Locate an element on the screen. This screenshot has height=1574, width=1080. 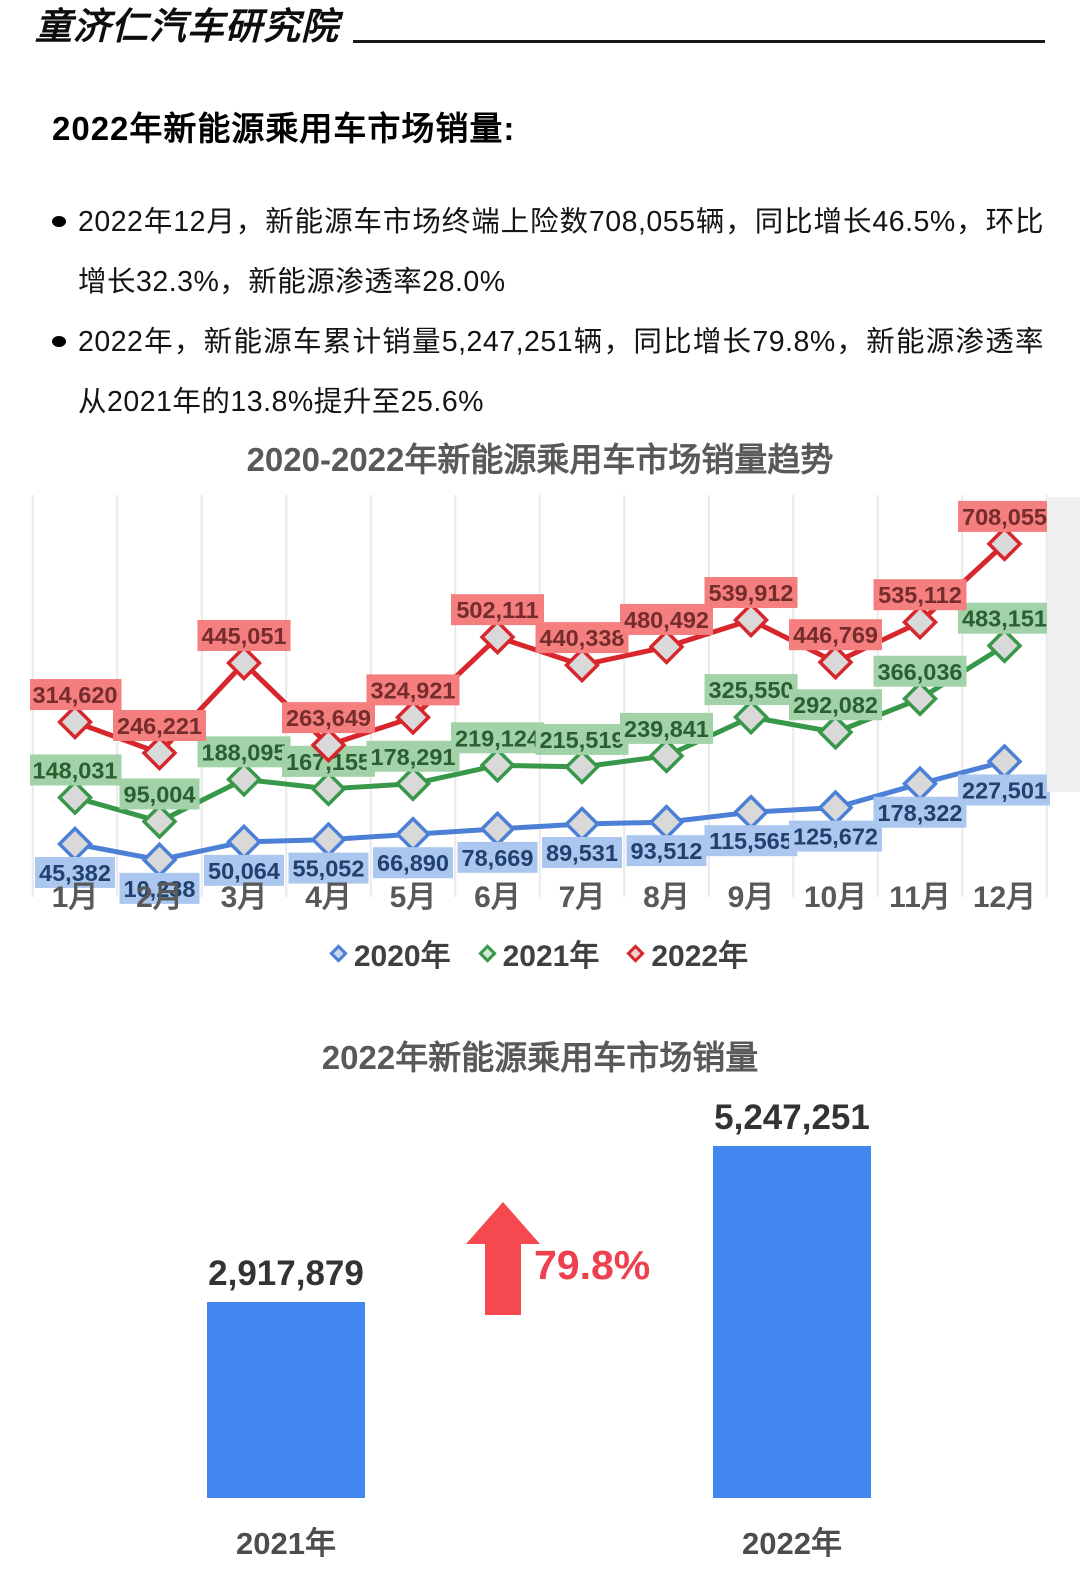
data-label: 227,501 is located at coordinates (1004, 790).